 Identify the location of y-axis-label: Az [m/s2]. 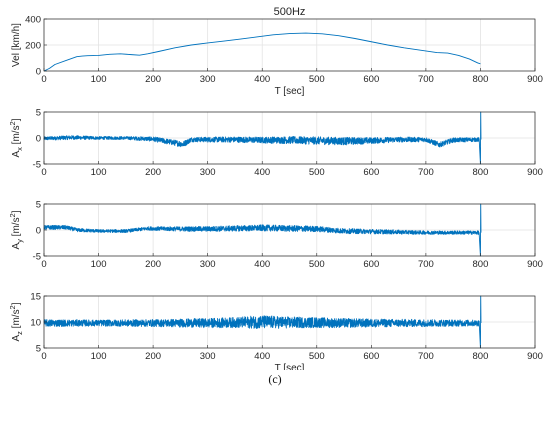
(16, 321).